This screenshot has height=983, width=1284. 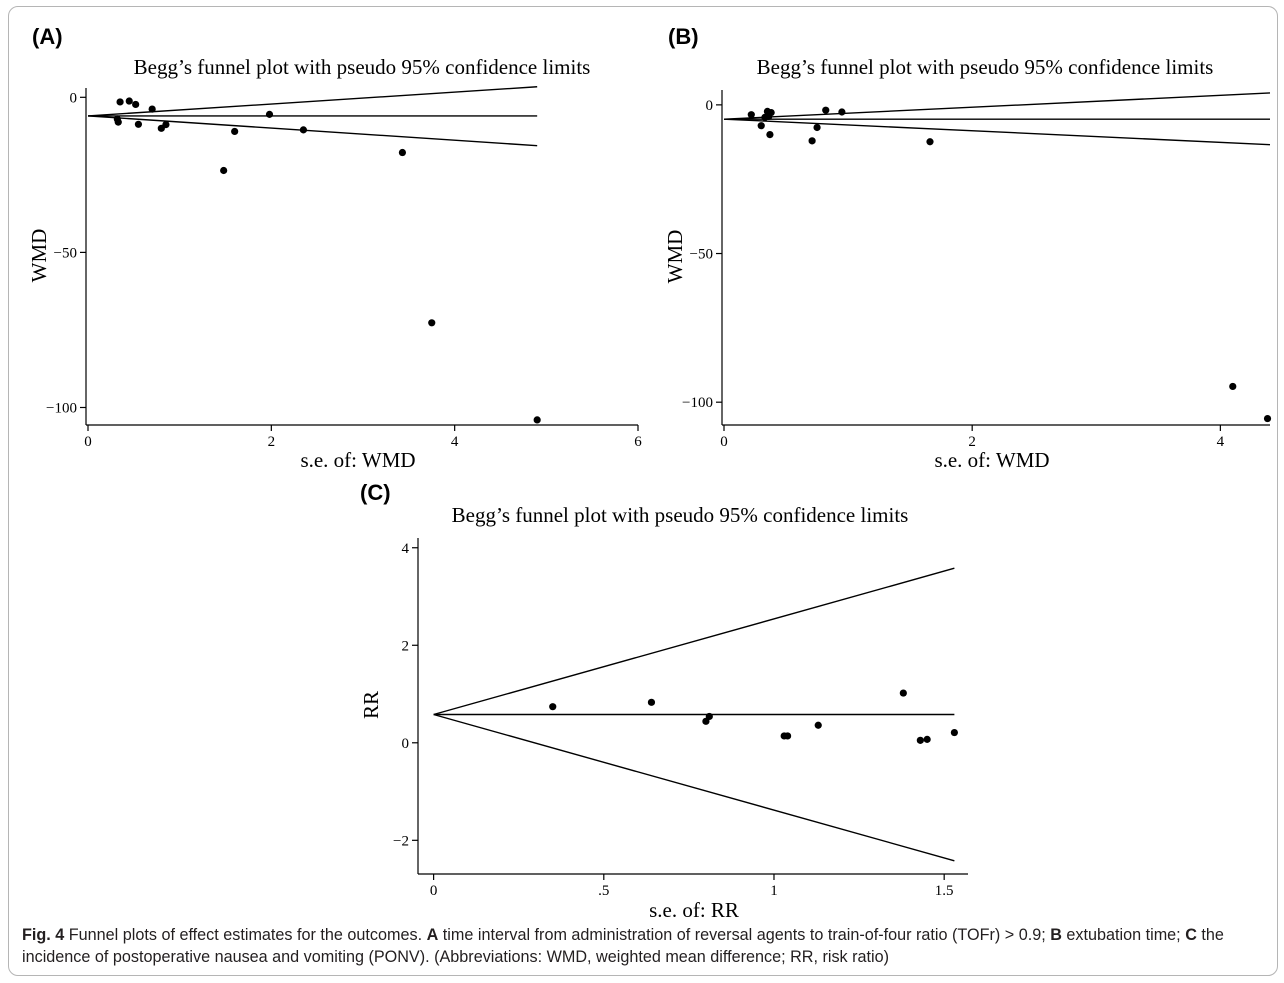 I want to click on caption-text-b: extubation time;, so click(x=1123, y=935).